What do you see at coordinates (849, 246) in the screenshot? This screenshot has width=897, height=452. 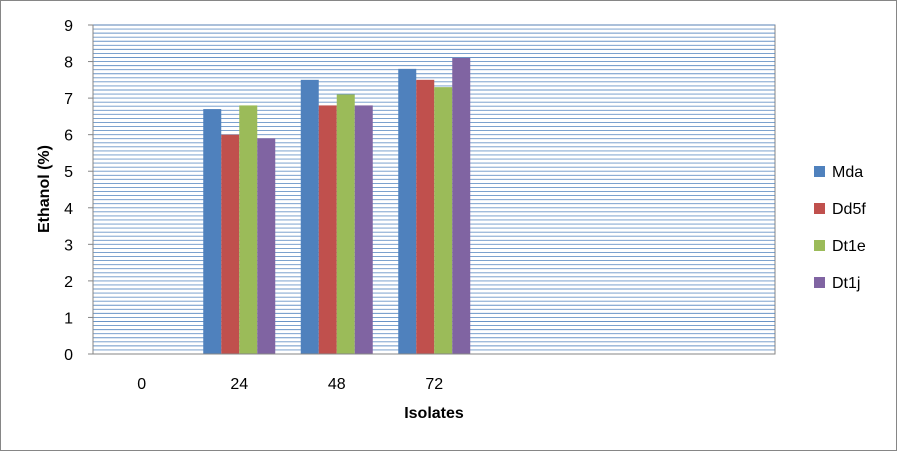 I see `legend-label-dt1e: Dt1e` at bounding box center [849, 246].